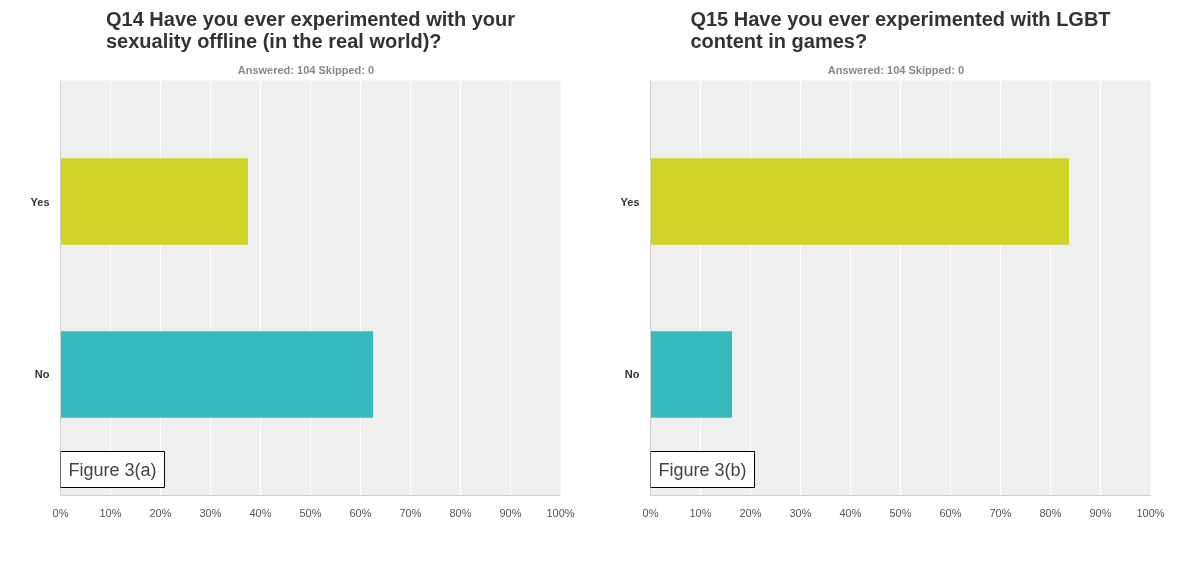 This screenshot has height=585, width=1195. Describe the element at coordinates (112, 469) in the screenshot. I see `annotation: Figure 3(a)` at that location.